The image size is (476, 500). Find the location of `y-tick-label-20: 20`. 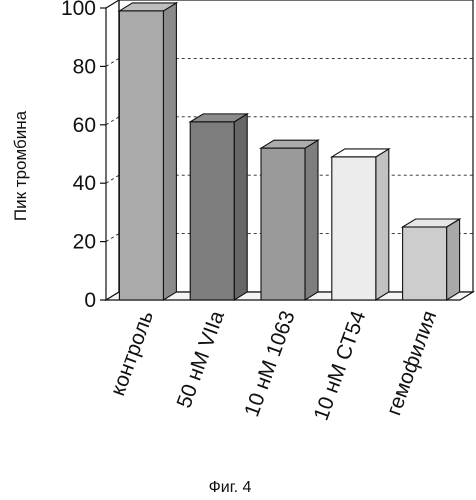

y-tick-label-20: 20 is located at coordinates (84, 242).